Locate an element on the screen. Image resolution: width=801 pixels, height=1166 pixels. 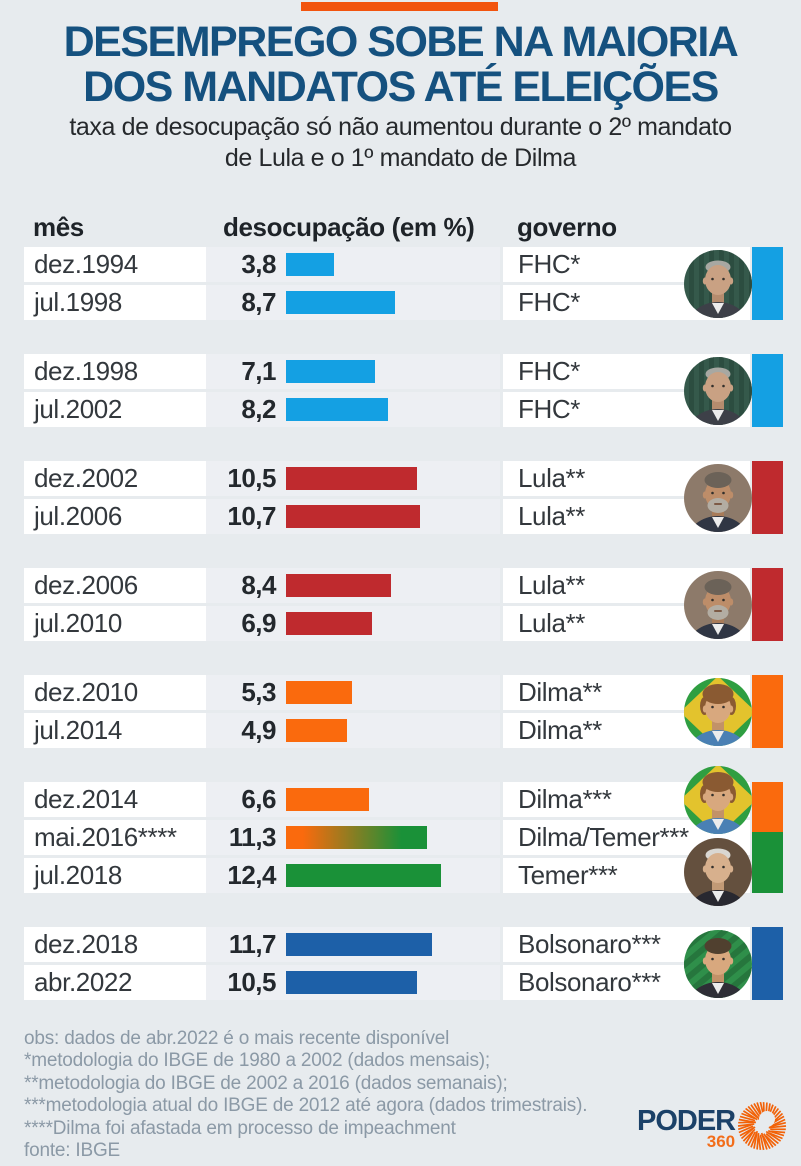
bolsonaro-photo is located at coordinates (718, 964).